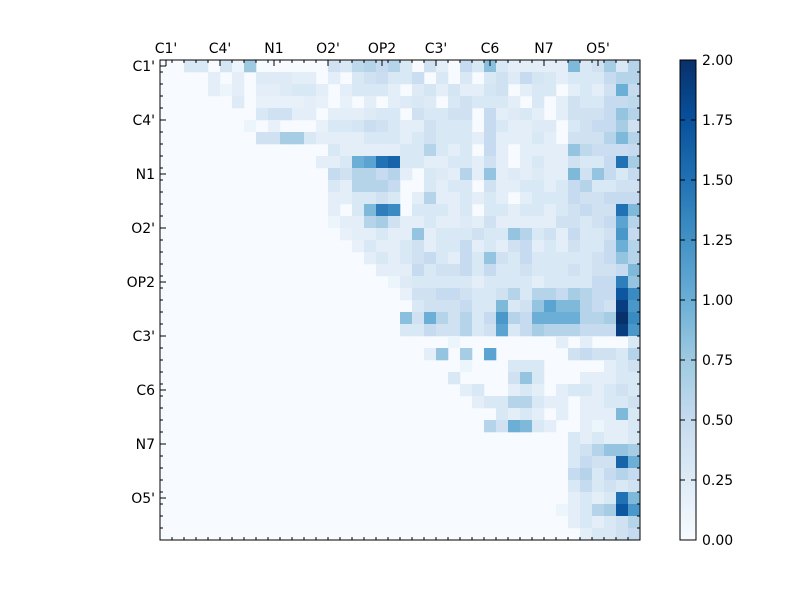  I want to click on y-tick-label: C4', so click(143, 121).